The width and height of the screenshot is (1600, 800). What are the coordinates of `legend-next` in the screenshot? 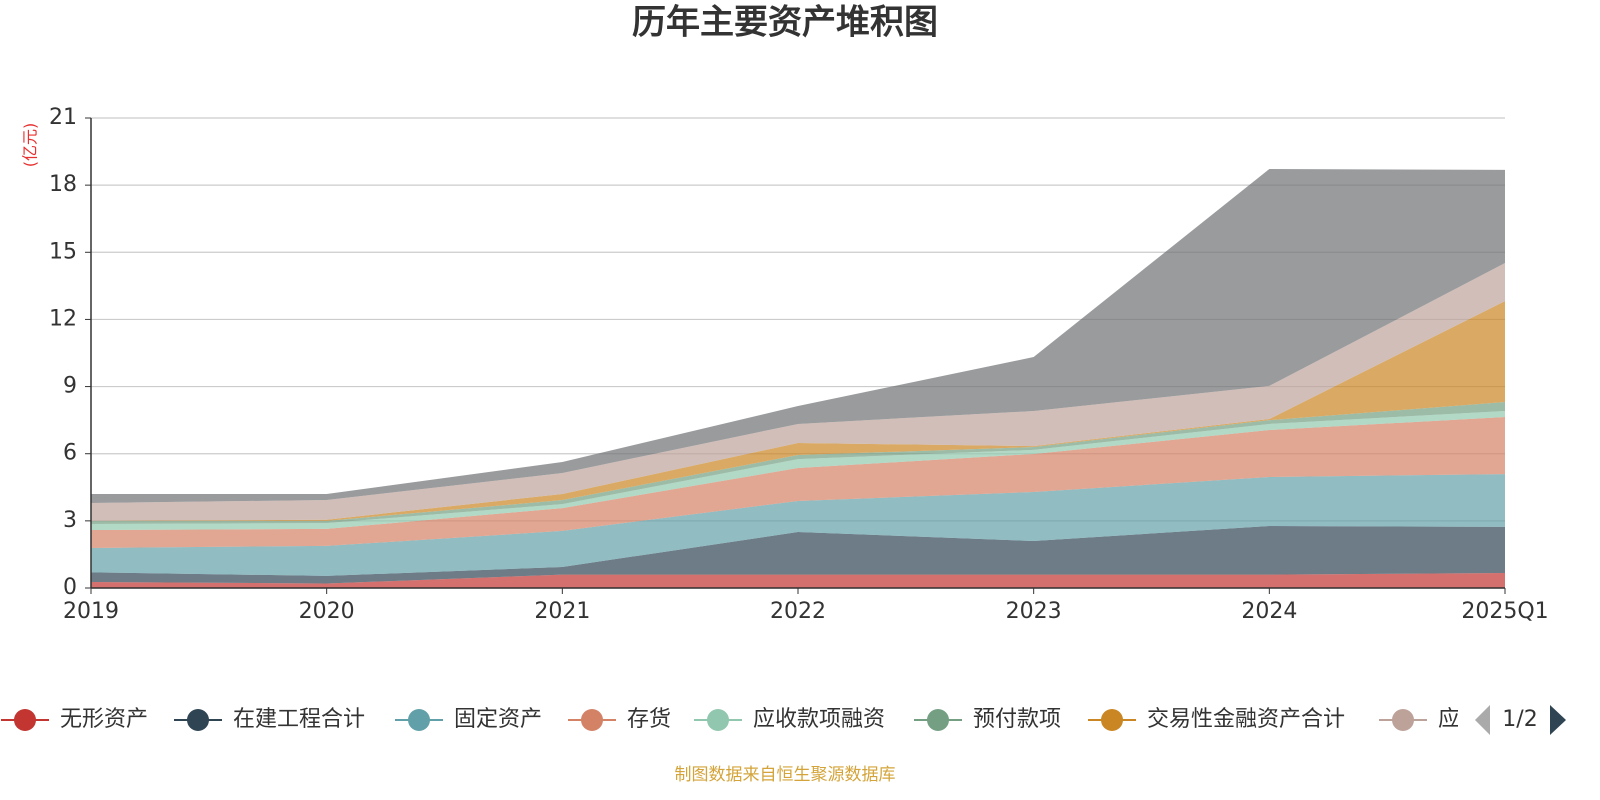 It's located at (1558, 720).